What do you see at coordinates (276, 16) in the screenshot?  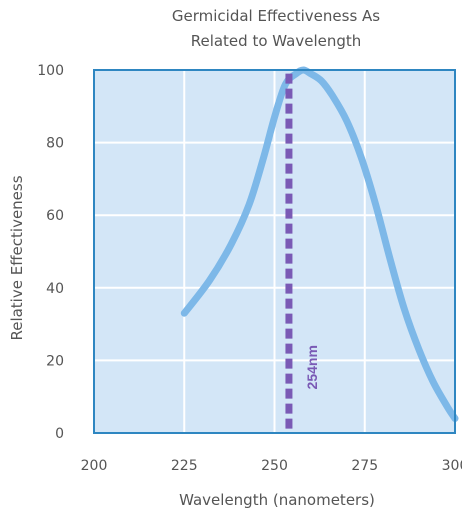 I see `chart-title-line-1: Germicidal Effectiveness As` at bounding box center [276, 16].